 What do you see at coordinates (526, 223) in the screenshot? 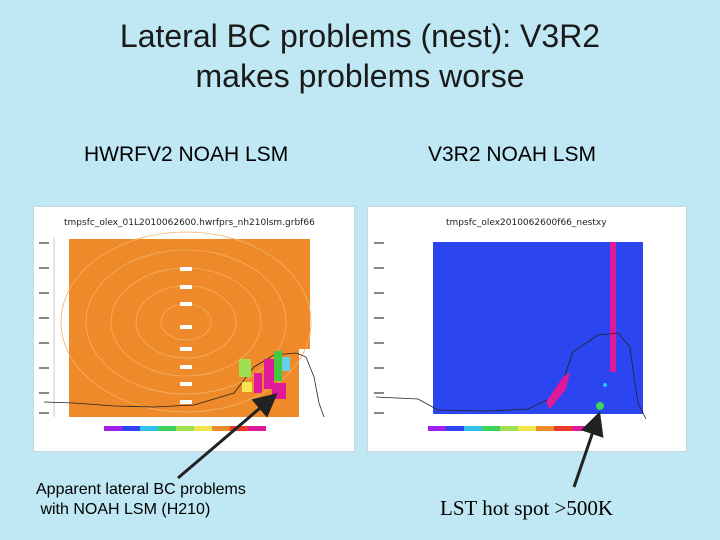
I see `right-plot-title: tmpsfc_olex2010062600f66_nestxy` at bounding box center [526, 223].